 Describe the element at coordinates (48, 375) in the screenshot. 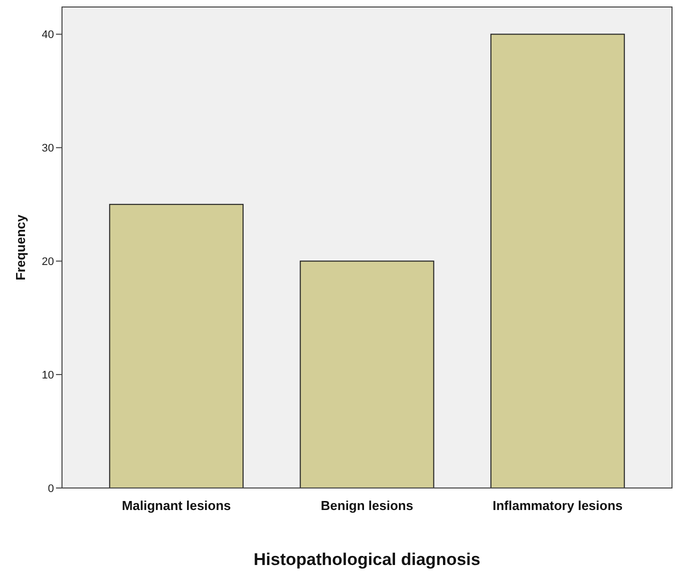

I see `y-tick-label: 10` at that location.